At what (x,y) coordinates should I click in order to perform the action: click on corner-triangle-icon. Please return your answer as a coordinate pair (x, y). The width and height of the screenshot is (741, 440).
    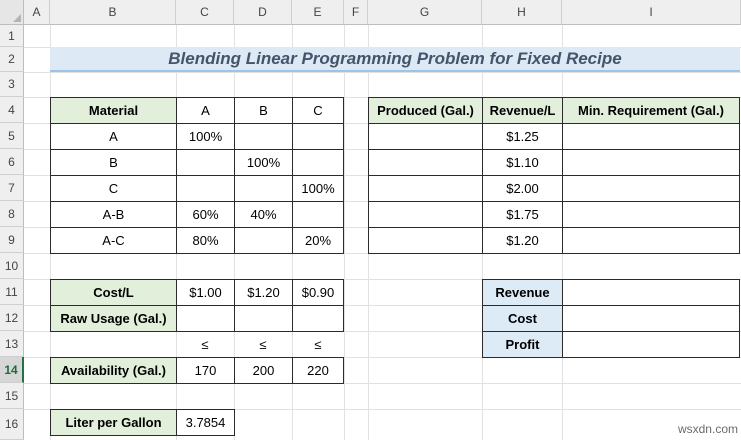
    Looking at the image, I should click on (17, 18).